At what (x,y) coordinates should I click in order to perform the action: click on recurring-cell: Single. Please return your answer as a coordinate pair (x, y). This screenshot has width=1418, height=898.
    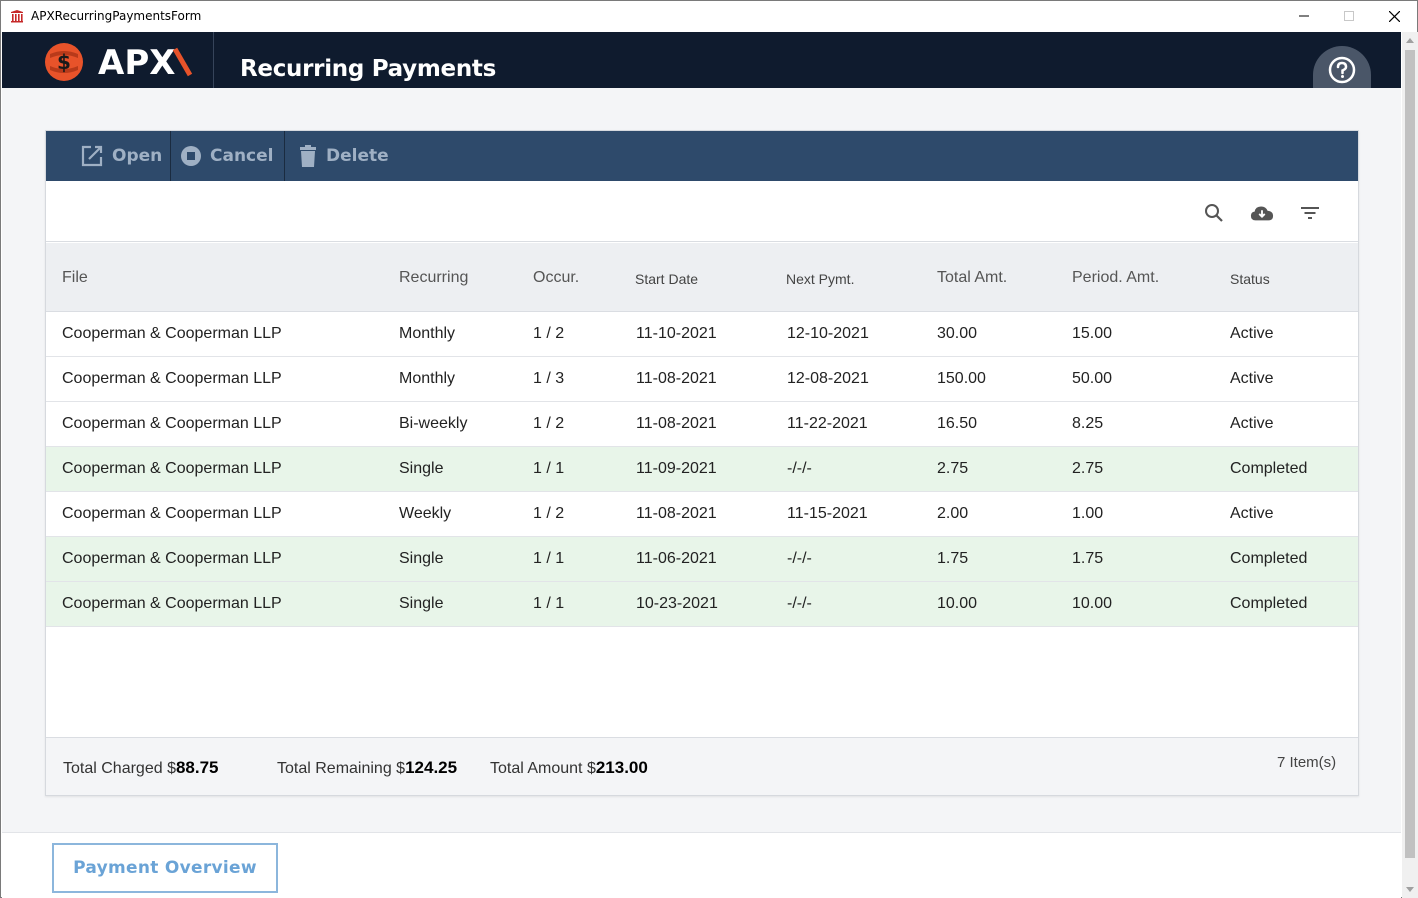
    Looking at the image, I should click on (421, 558).